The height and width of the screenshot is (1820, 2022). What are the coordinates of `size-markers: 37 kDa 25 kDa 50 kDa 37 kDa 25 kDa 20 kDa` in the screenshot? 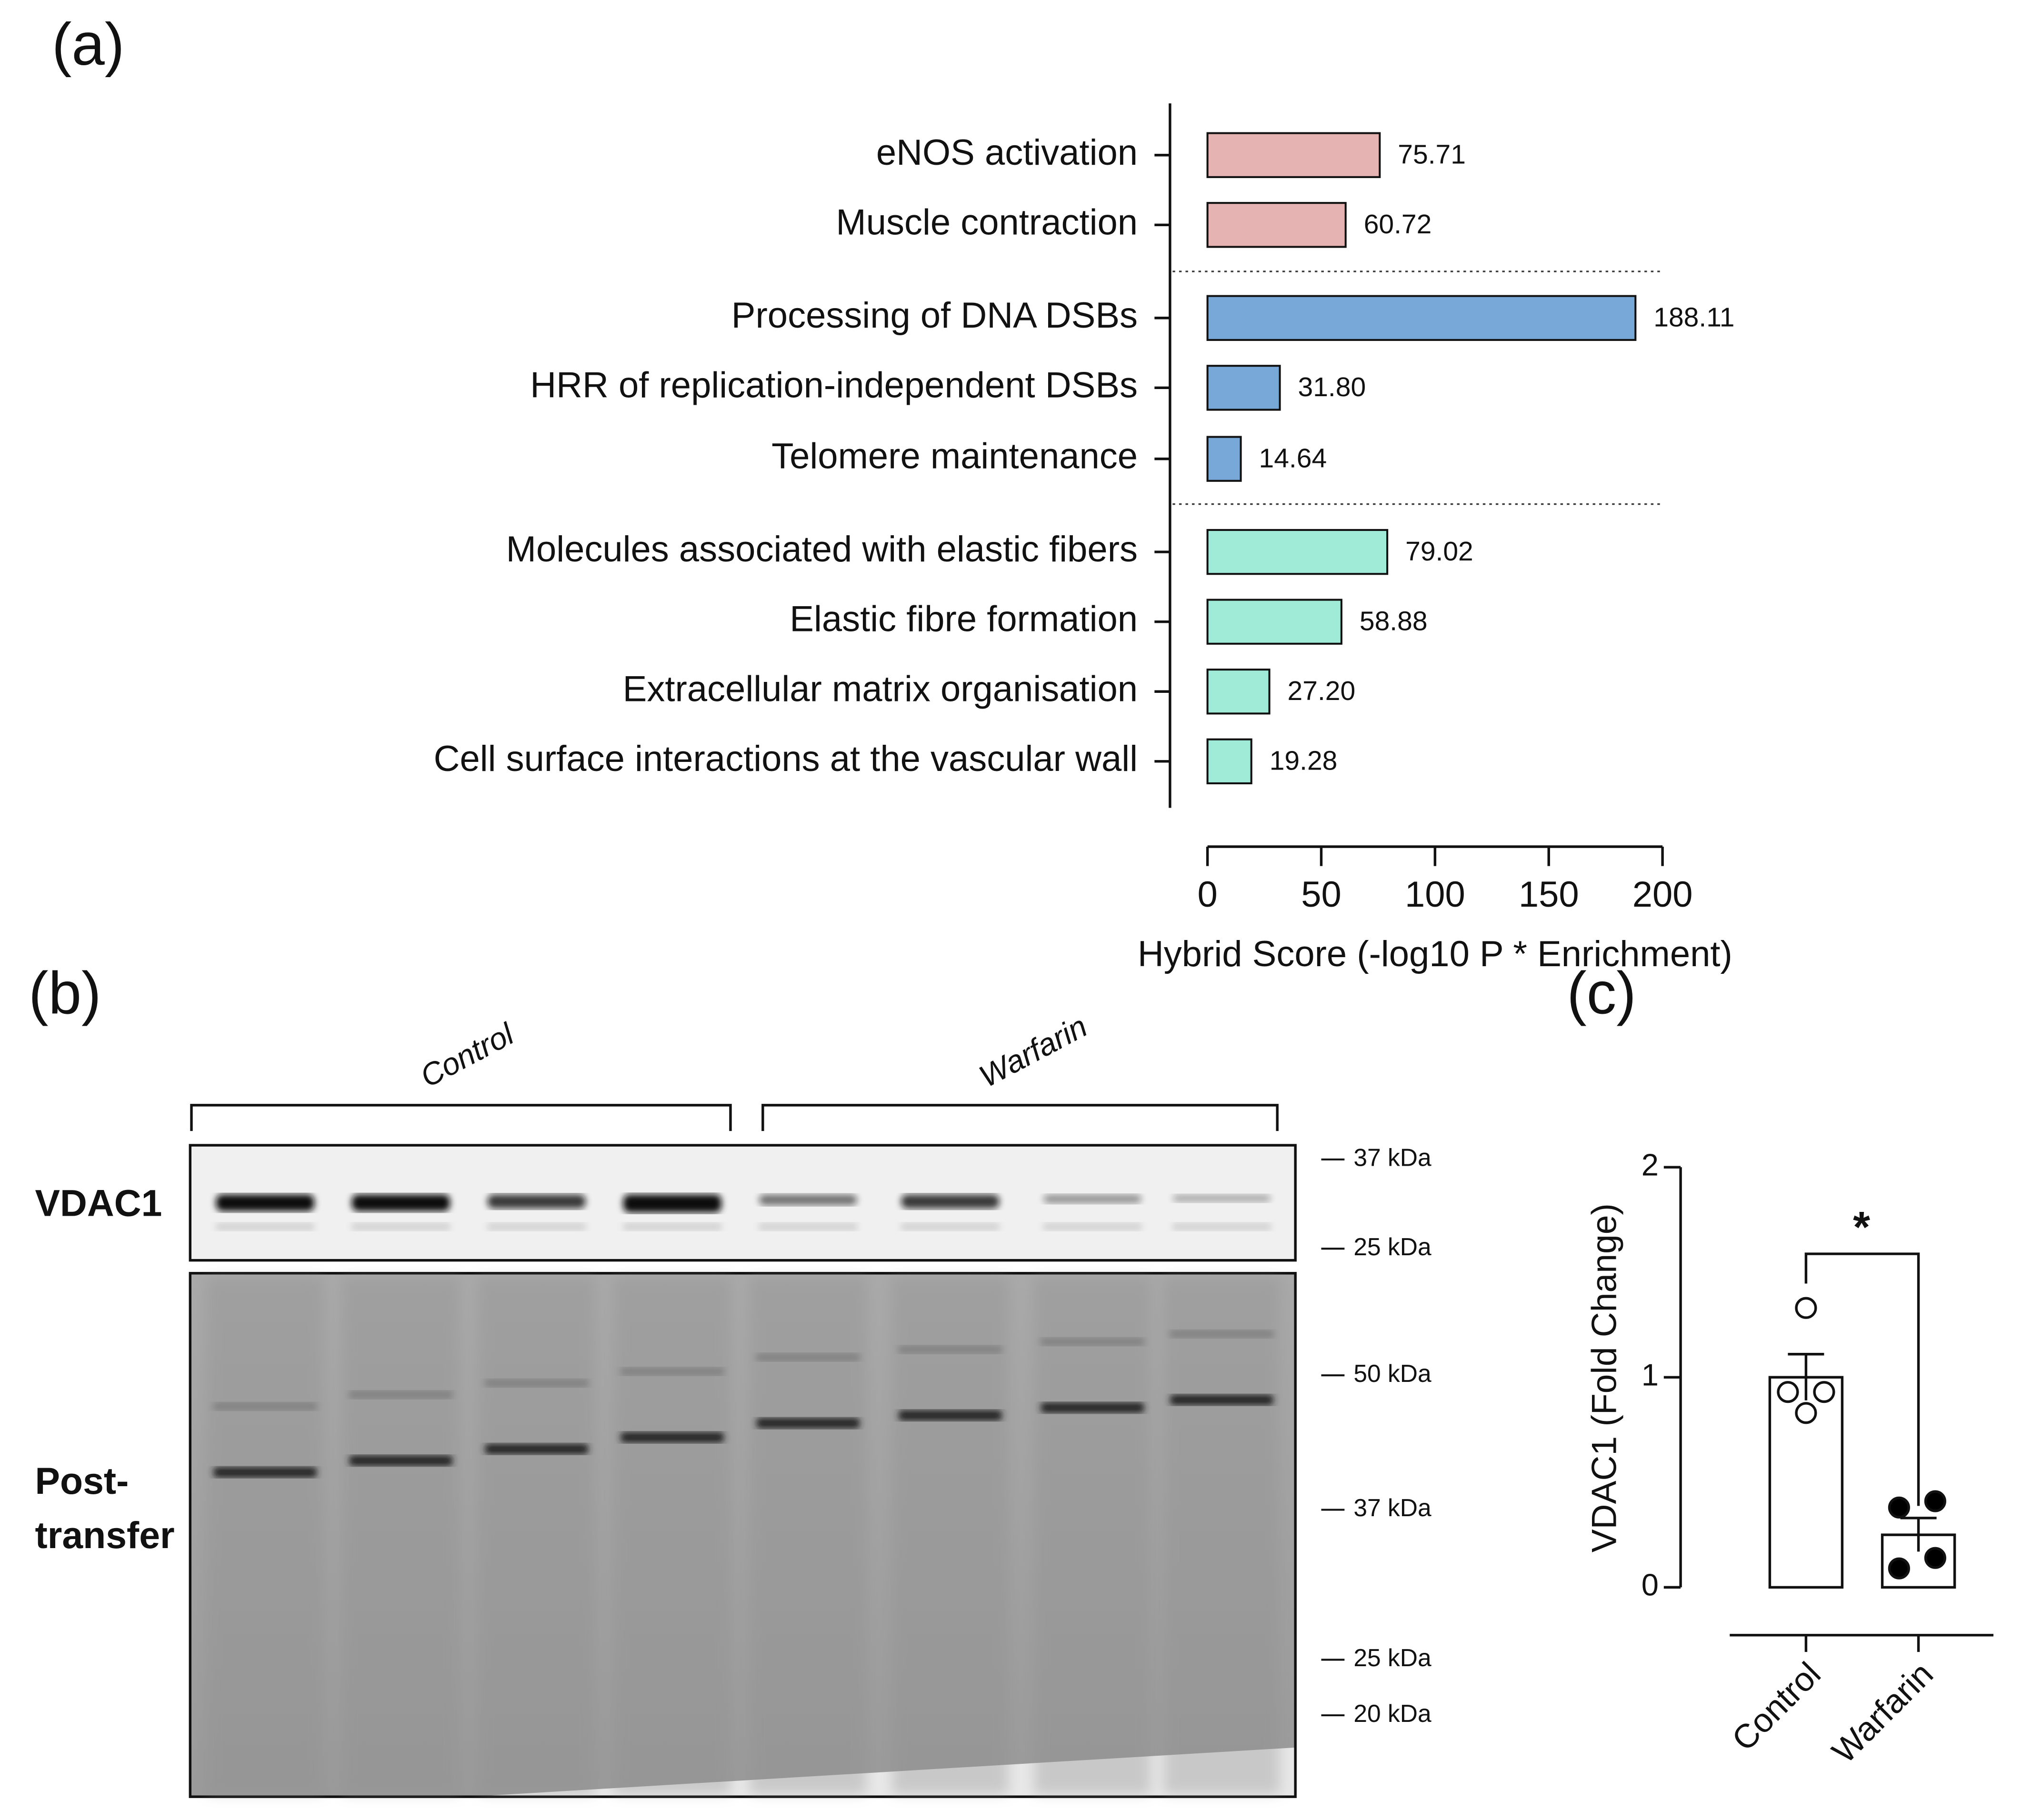 It's located at (1376, 1435).